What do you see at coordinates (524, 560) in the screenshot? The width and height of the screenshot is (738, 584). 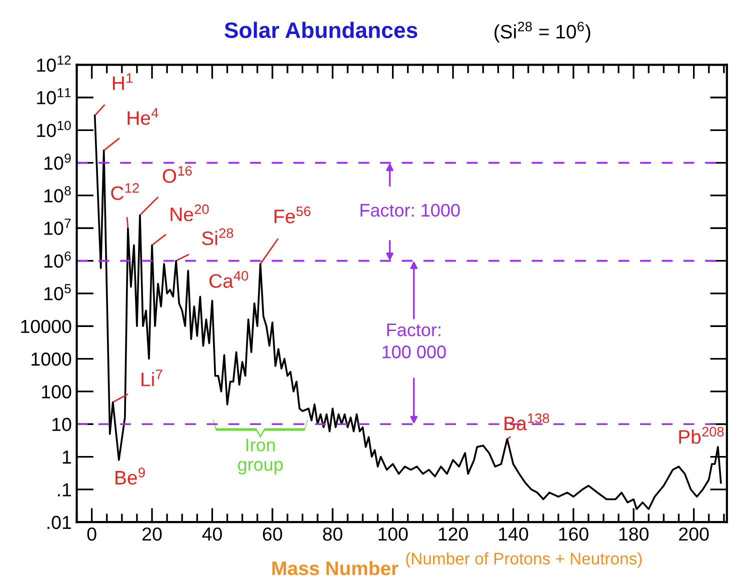 I see `text: (Number of Protons + Neutrons)` at bounding box center [524, 560].